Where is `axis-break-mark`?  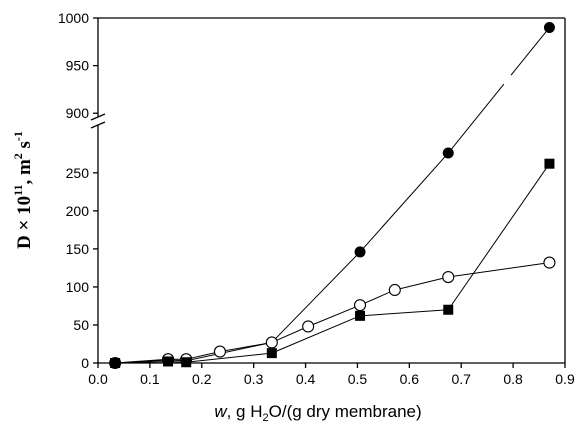 axis-break-mark is located at coordinates (98, 121).